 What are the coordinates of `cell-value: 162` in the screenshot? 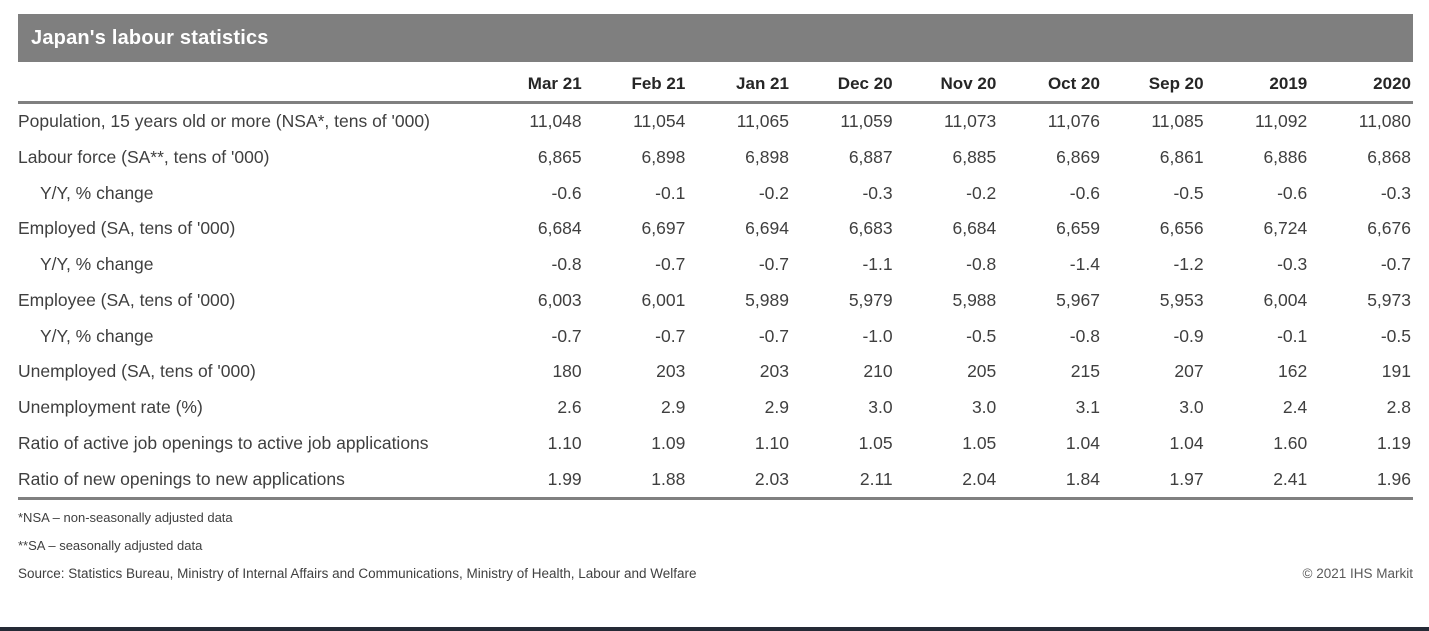 It's located at (1293, 371).